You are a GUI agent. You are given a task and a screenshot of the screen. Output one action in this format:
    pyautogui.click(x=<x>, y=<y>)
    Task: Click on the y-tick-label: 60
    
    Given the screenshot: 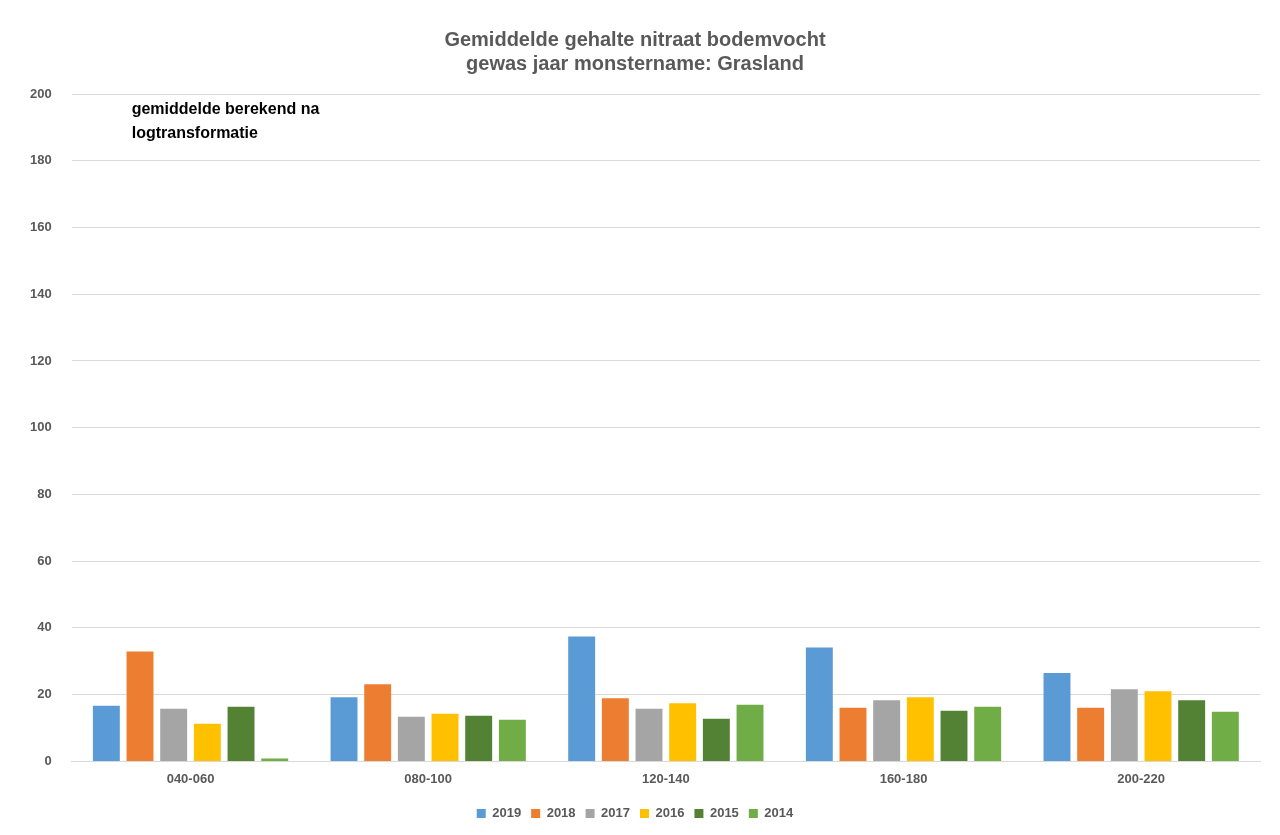 What is the action you would take?
    pyautogui.click(x=44, y=560)
    